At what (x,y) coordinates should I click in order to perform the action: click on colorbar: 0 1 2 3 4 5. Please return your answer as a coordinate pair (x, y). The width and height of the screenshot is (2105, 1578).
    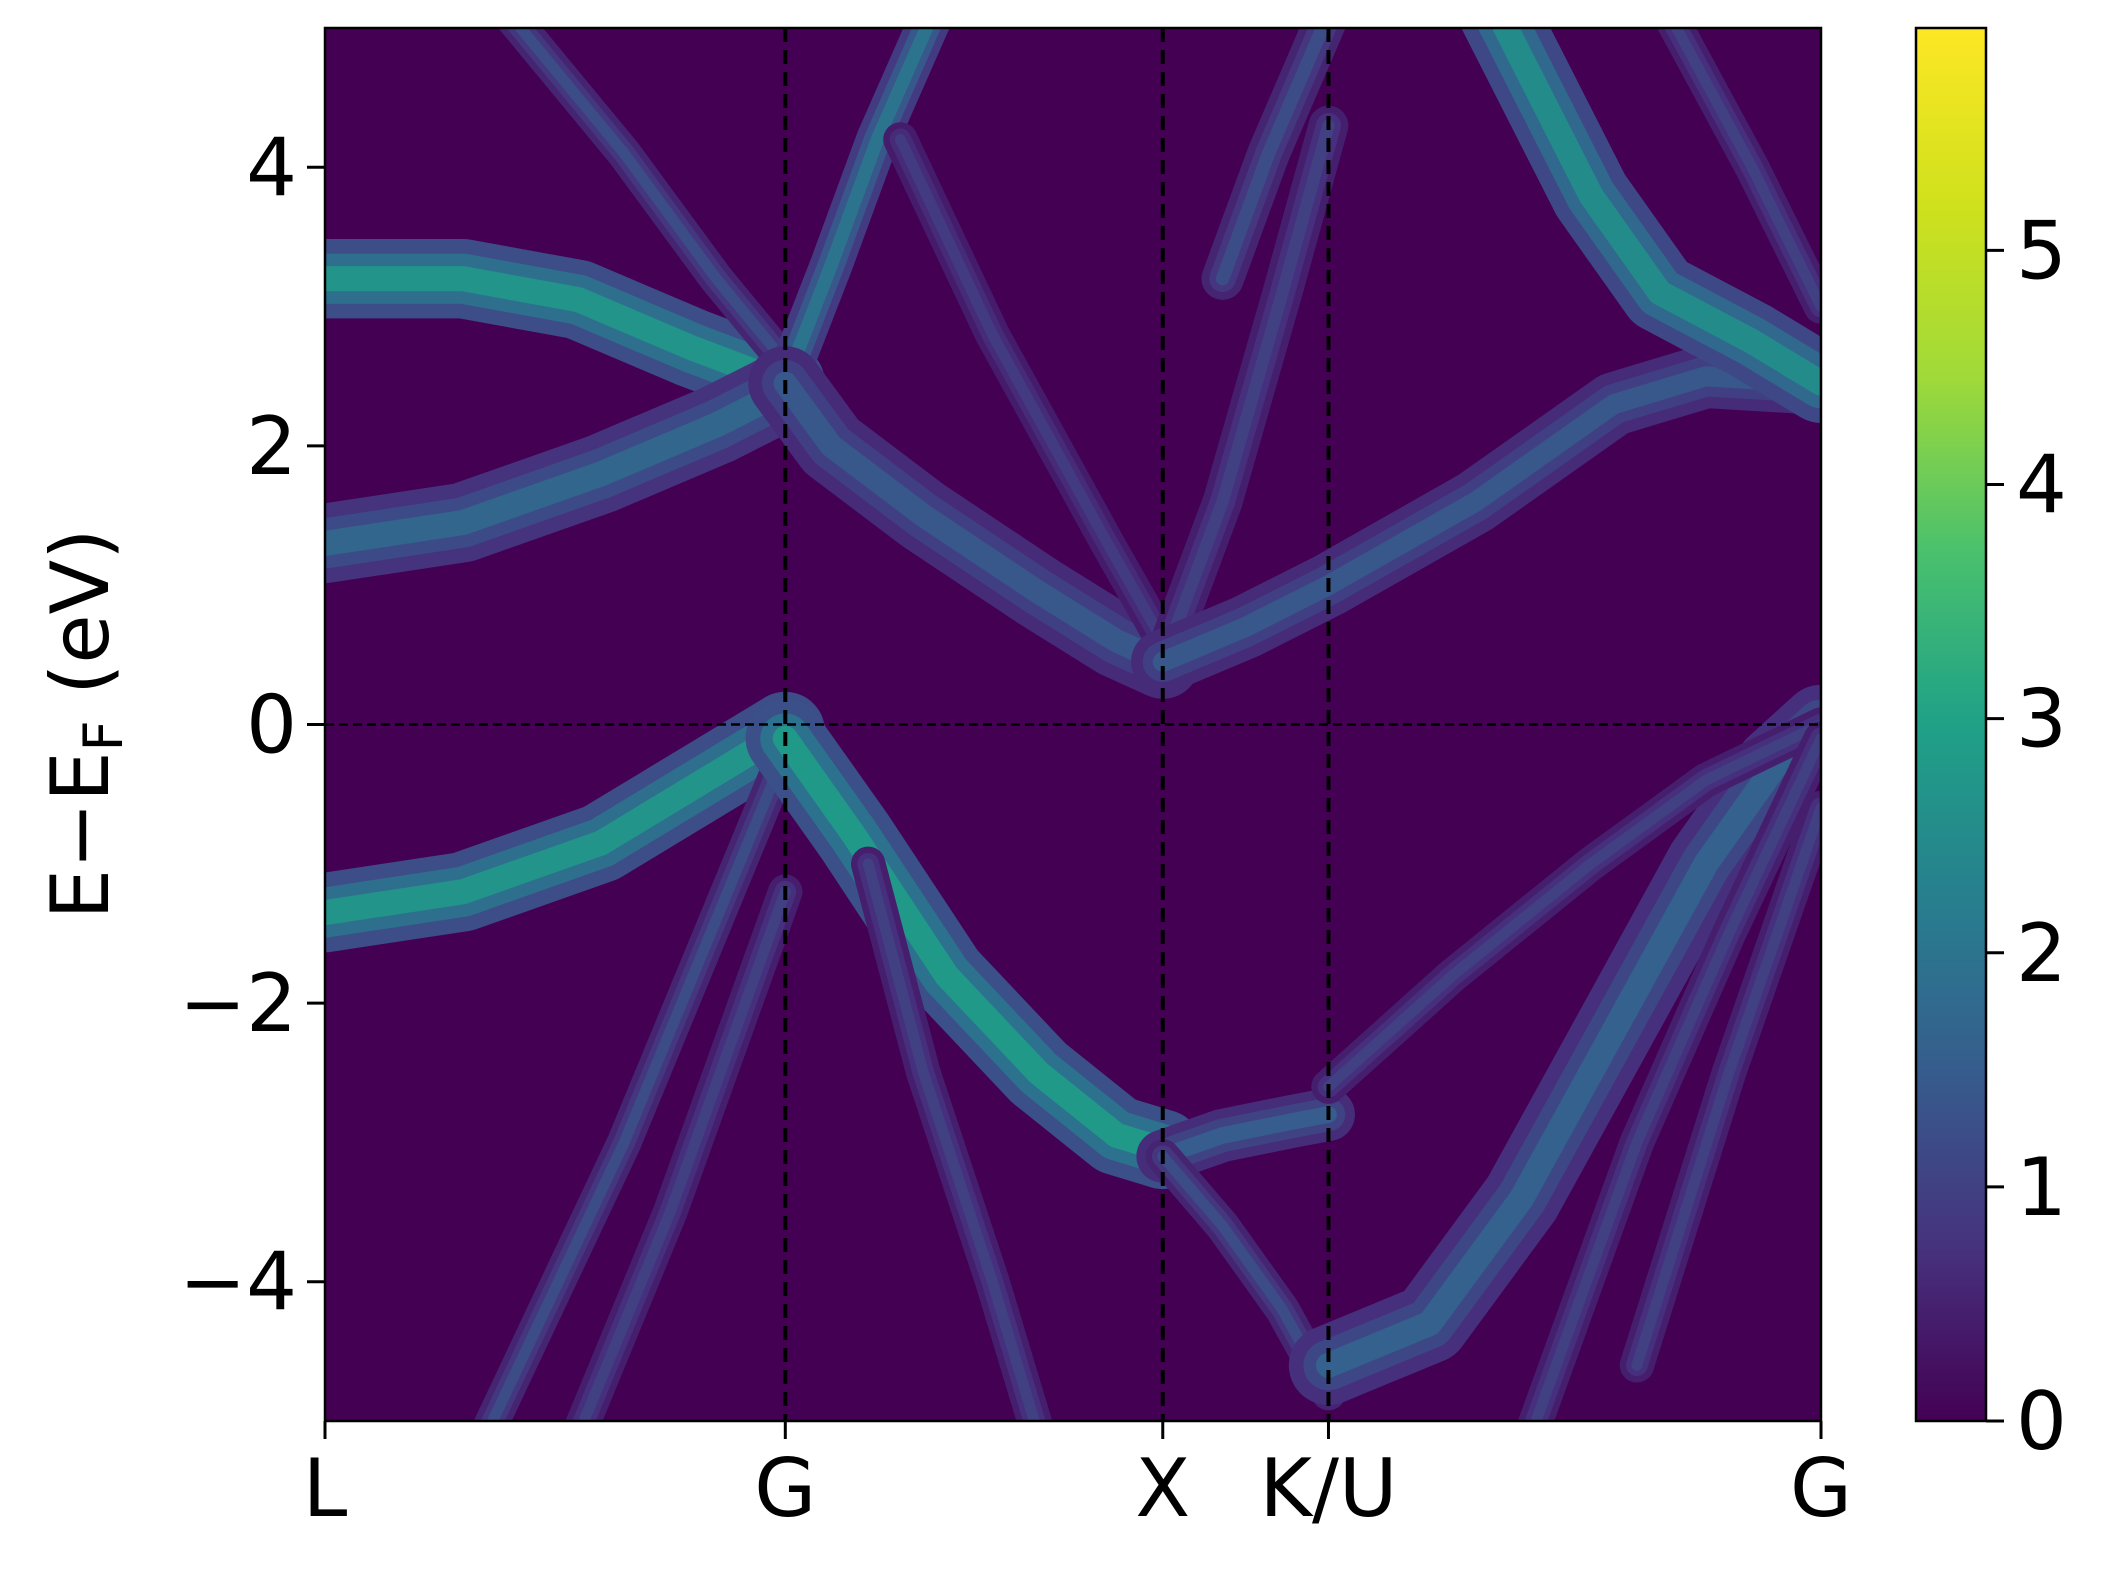
    Looking at the image, I should click on (1990, 747).